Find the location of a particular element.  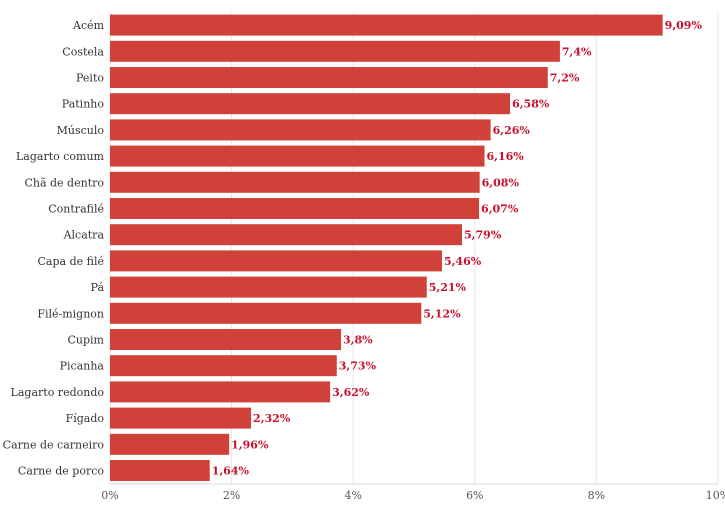

category-label: Cupim is located at coordinates (86, 340).